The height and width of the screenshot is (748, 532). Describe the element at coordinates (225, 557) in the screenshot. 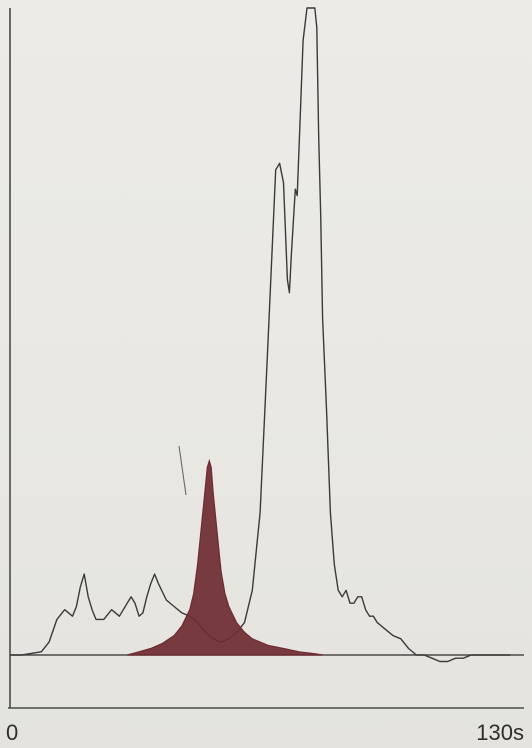

I see `filled-peak-series` at that location.